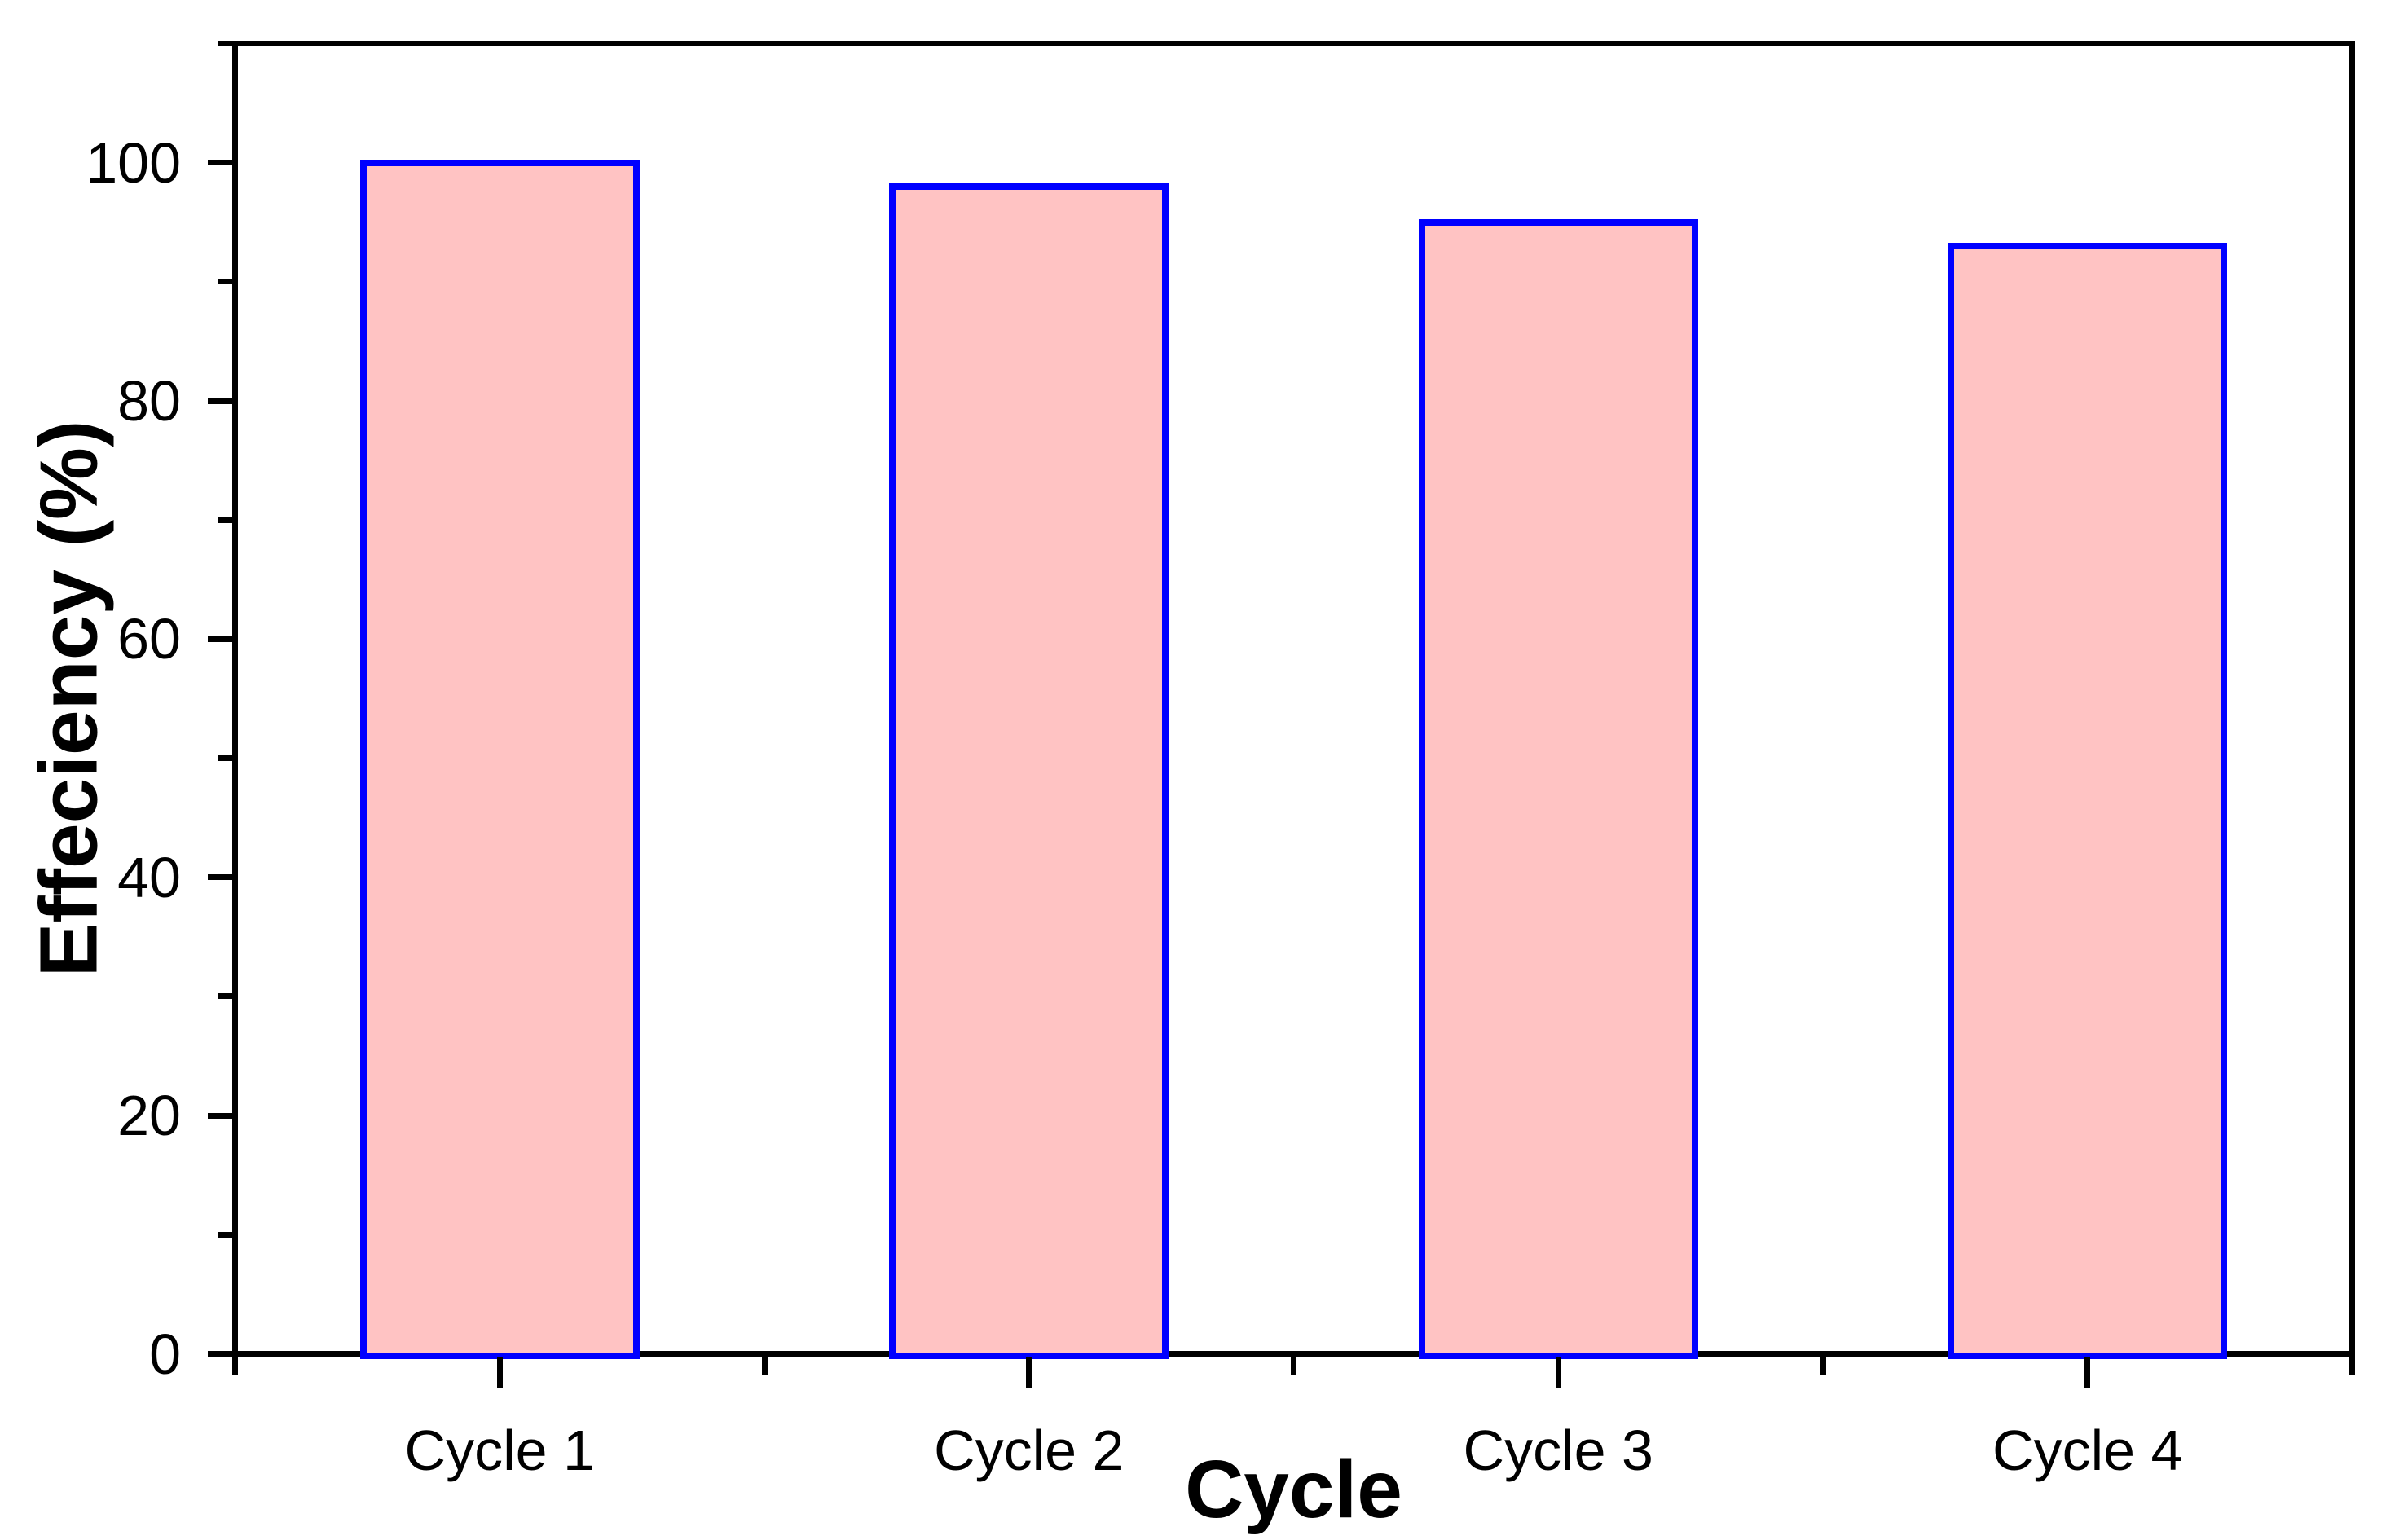 The image size is (2386, 1540). What do you see at coordinates (134, 162) in the screenshot?
I see `y-tick-label: 100` at bounding box center [134, 162].